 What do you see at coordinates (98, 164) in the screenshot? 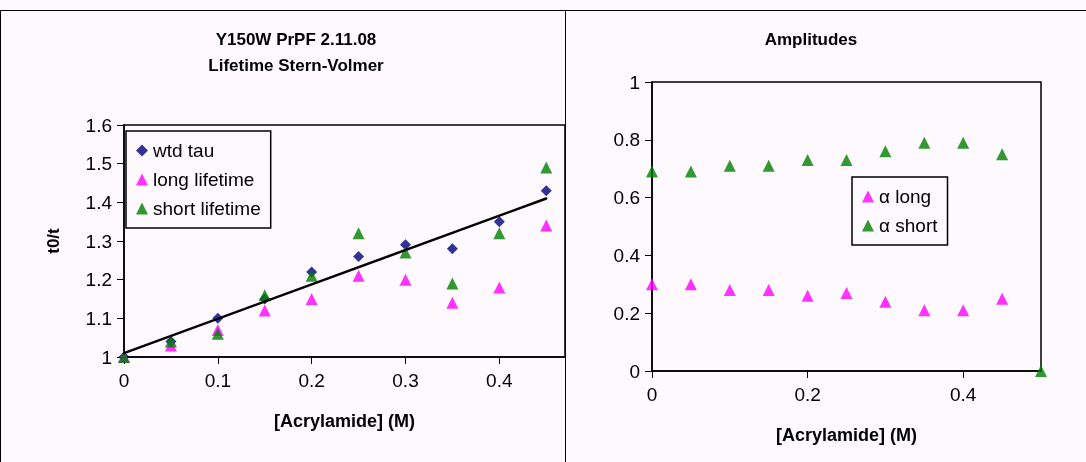
I see `y-tick-label: 1.5` at bounding box center [98, 164].